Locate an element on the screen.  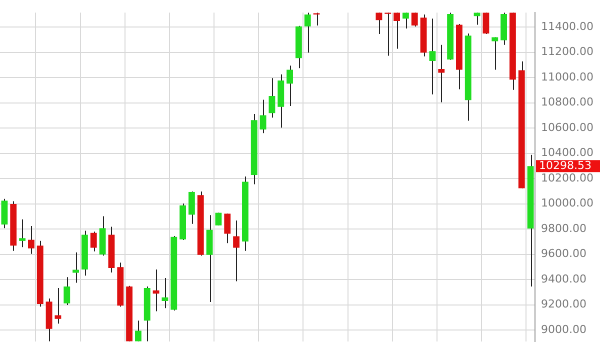
y-tick-label: 10000.00 is located at coordinates (567, 203).